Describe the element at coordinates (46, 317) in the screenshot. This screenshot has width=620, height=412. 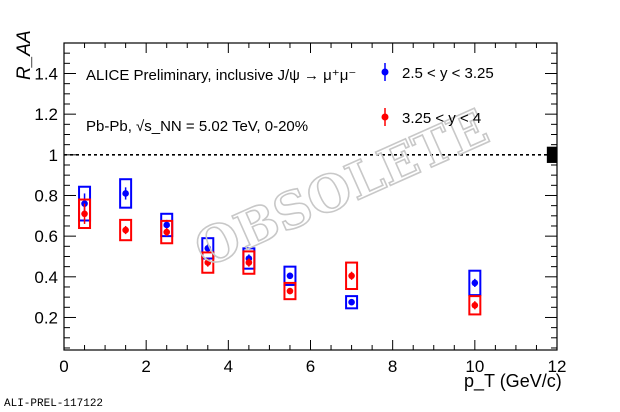
I see `y-tick-label: 0.2` at that location.